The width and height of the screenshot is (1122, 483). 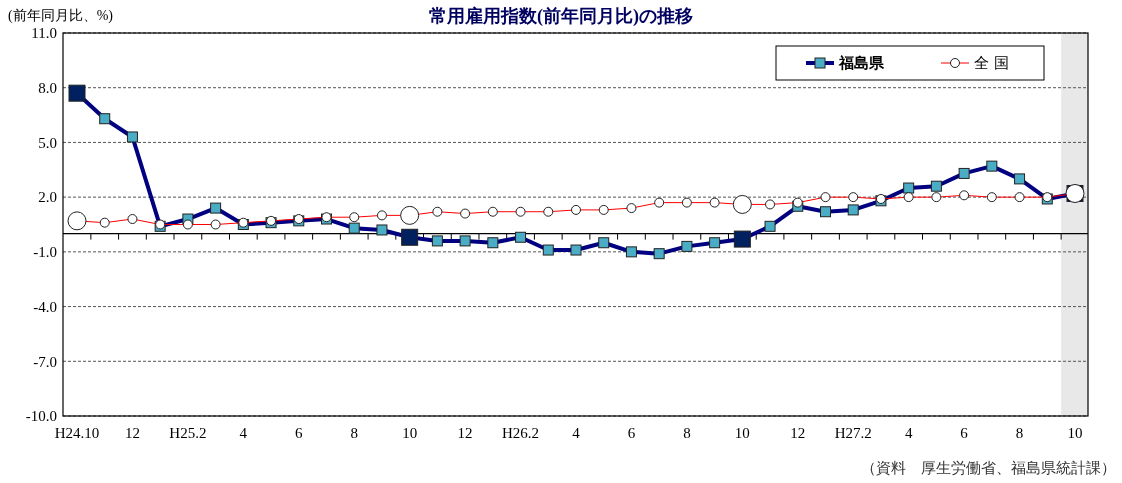 What do you see at coordinates (861, 63) in the screenshot?
I see `legend-label: 福島県` at bounding box center [861, 63].